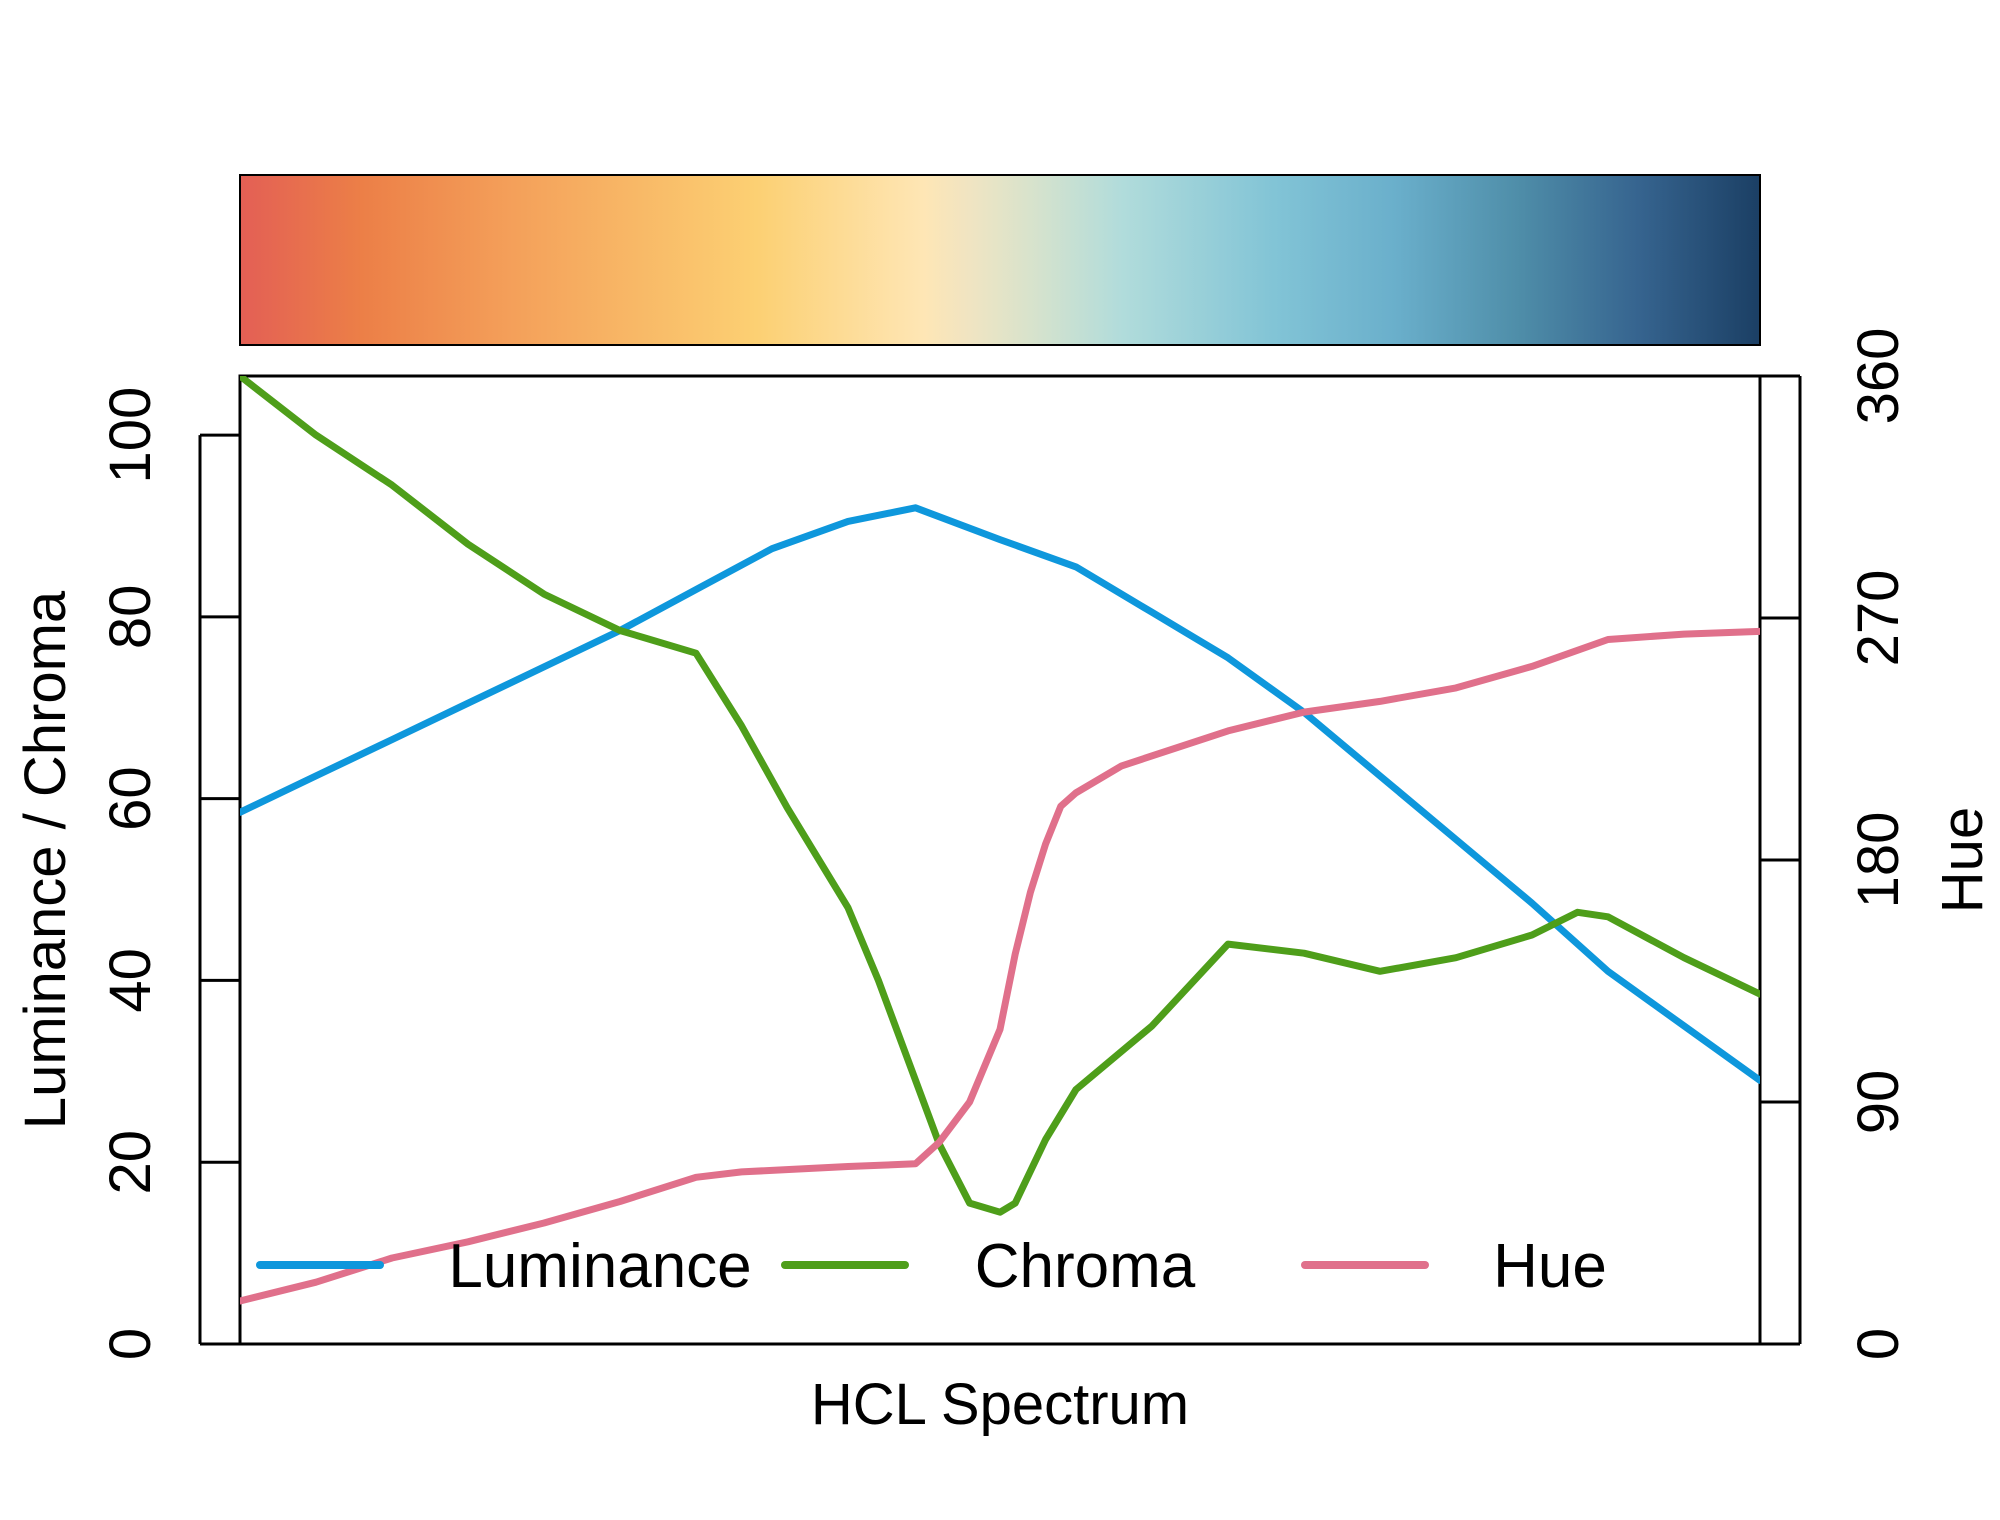 Image resolution: width=2000 pixels, height=1520 pixels. I want to click on legend: Luminance Chroma Hue, so click(931, 1266).